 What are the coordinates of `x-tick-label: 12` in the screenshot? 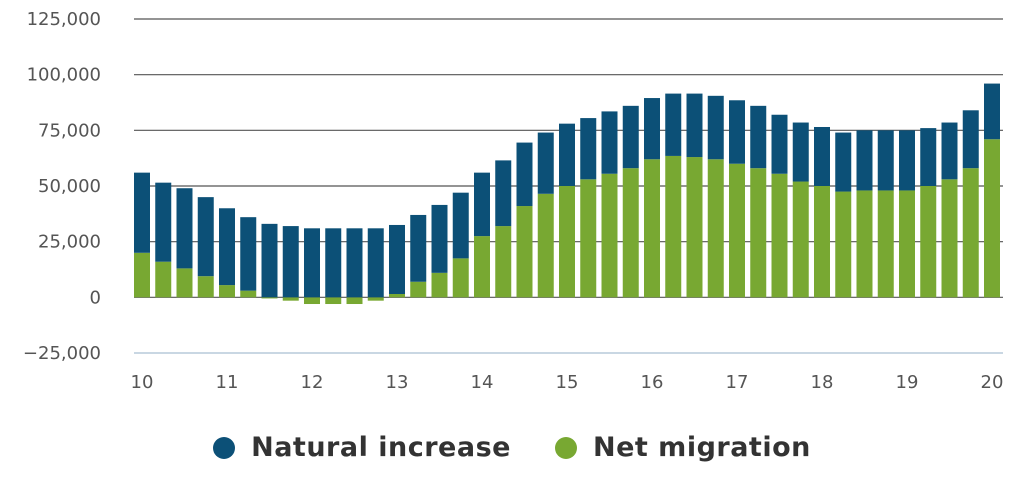 It's located at (312, 382).